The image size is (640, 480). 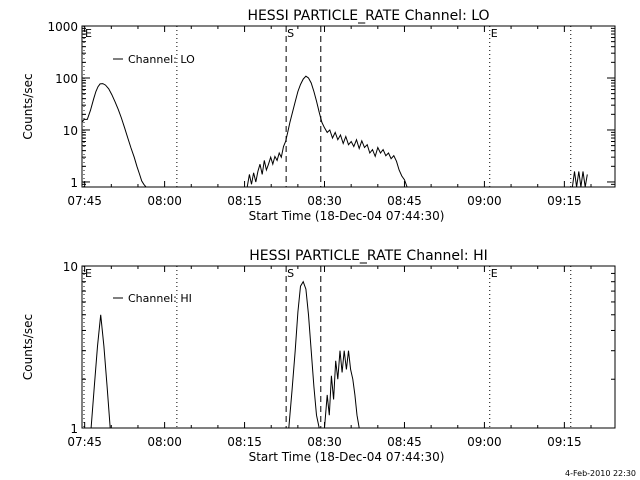 I want to click on legend-label: Channel: HI, so click(x=160, y=298).